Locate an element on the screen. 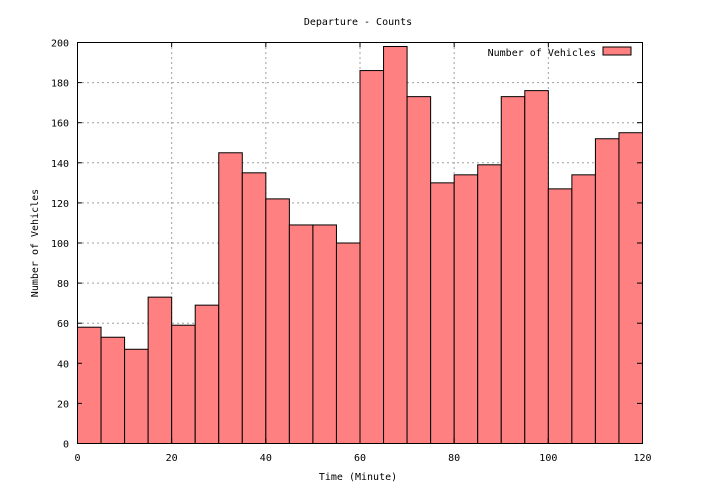  y-axis-label: Number of Vehicles is located at coordinates (35, 243).